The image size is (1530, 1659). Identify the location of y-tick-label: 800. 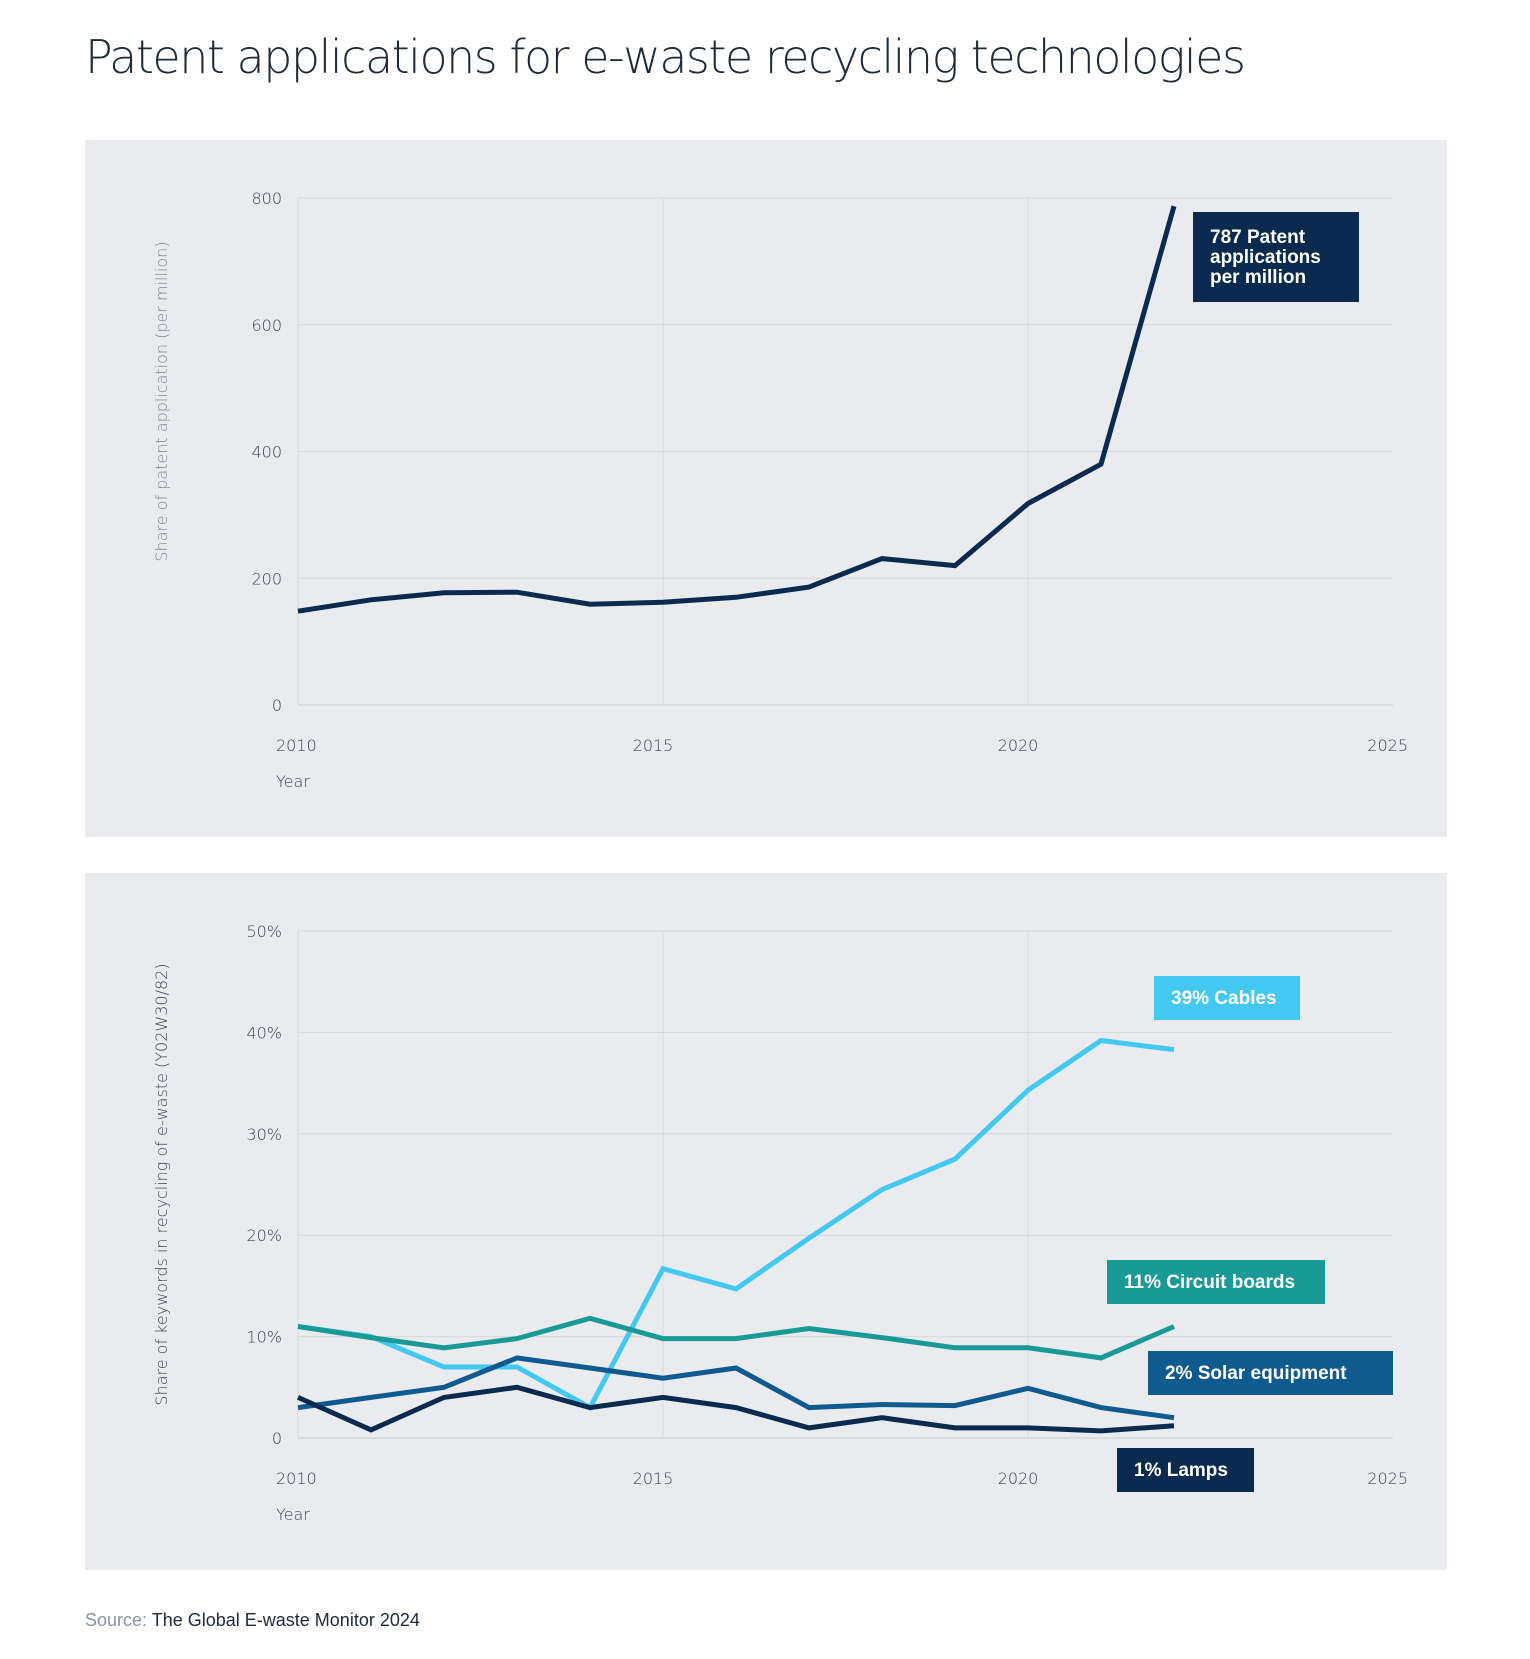
(266, 198).